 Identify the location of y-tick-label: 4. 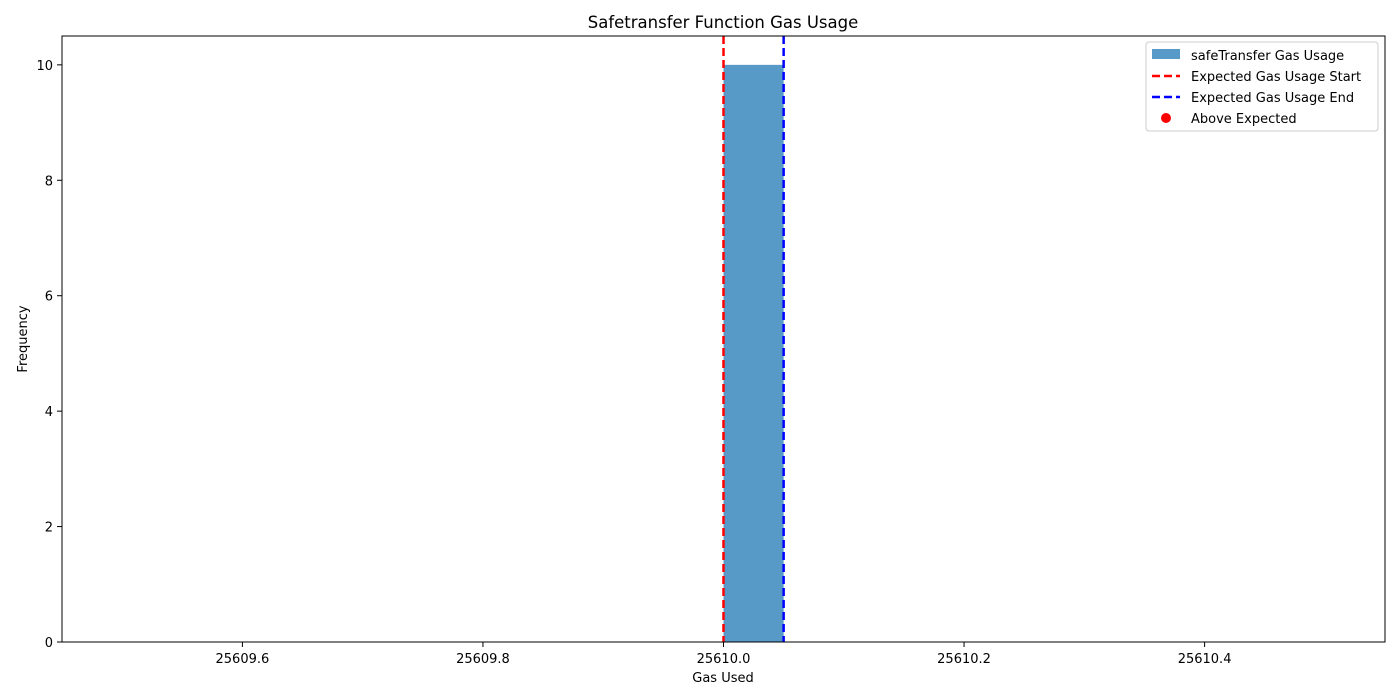
(49, 412).